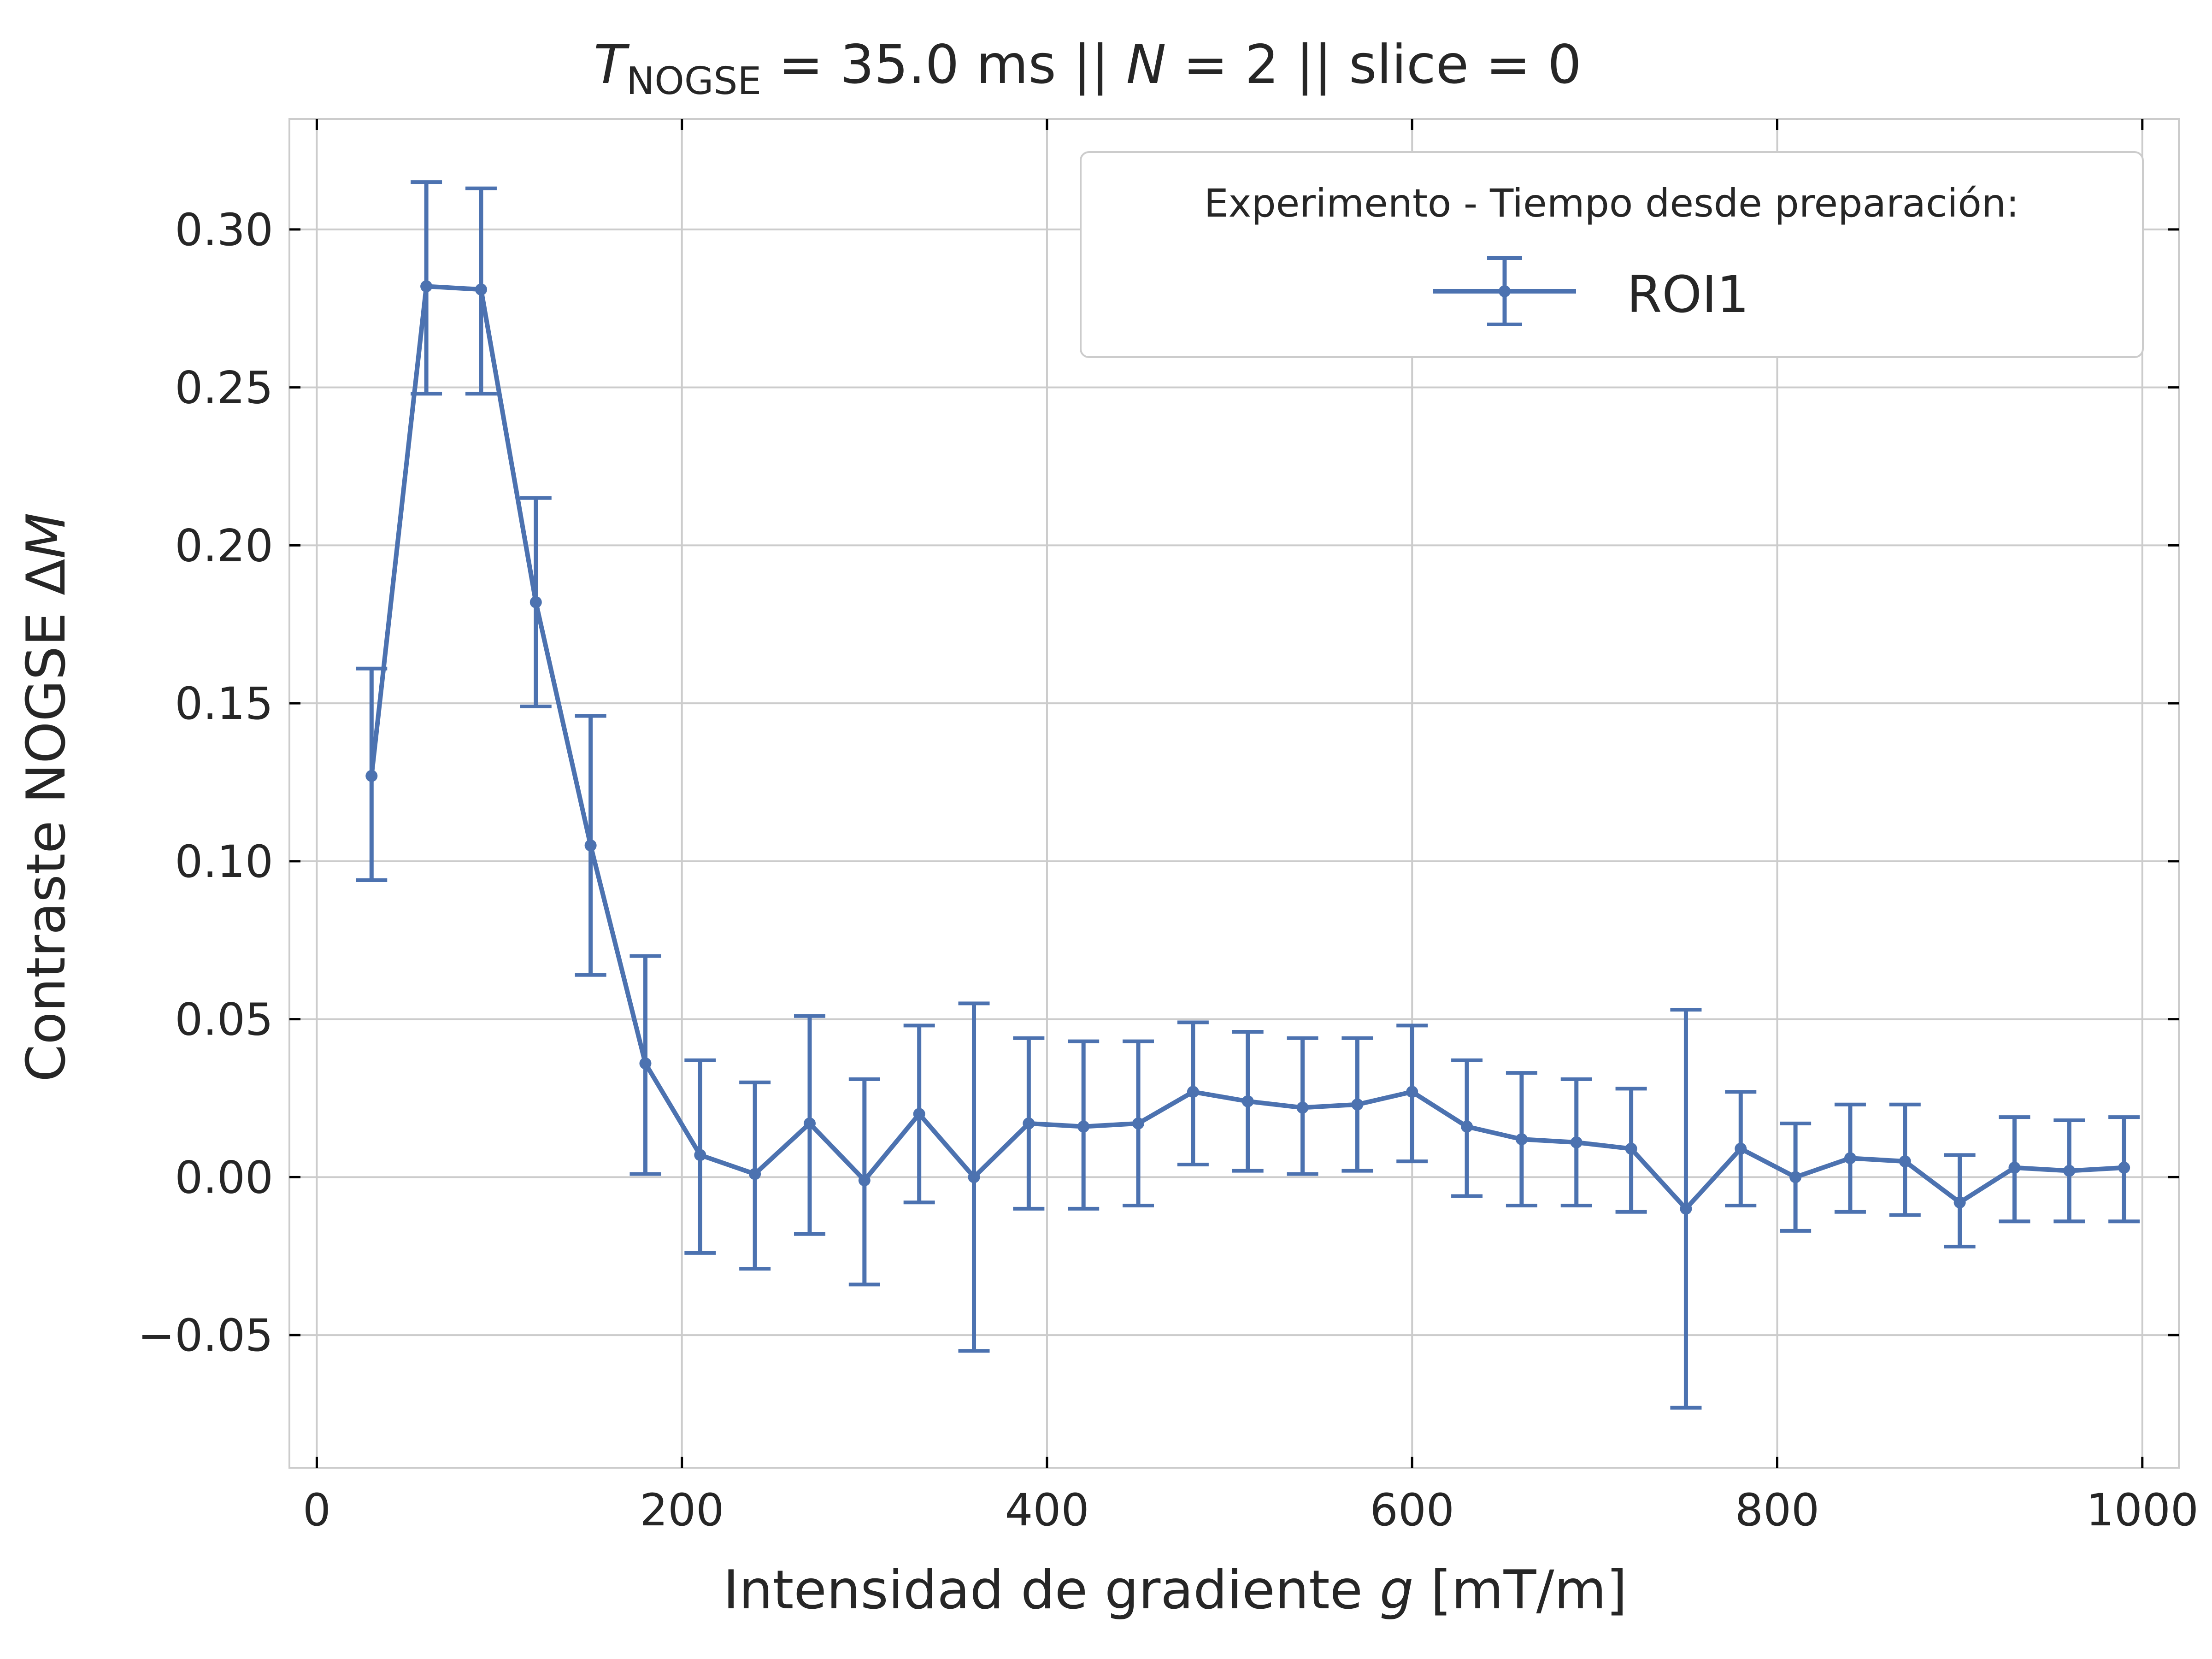 This screenshot has height=1659, width=2212. Describe the element at coordinates (1373, 65) in the screenshot. I see `title-part-b: = 2 || slice = 0` at that location.